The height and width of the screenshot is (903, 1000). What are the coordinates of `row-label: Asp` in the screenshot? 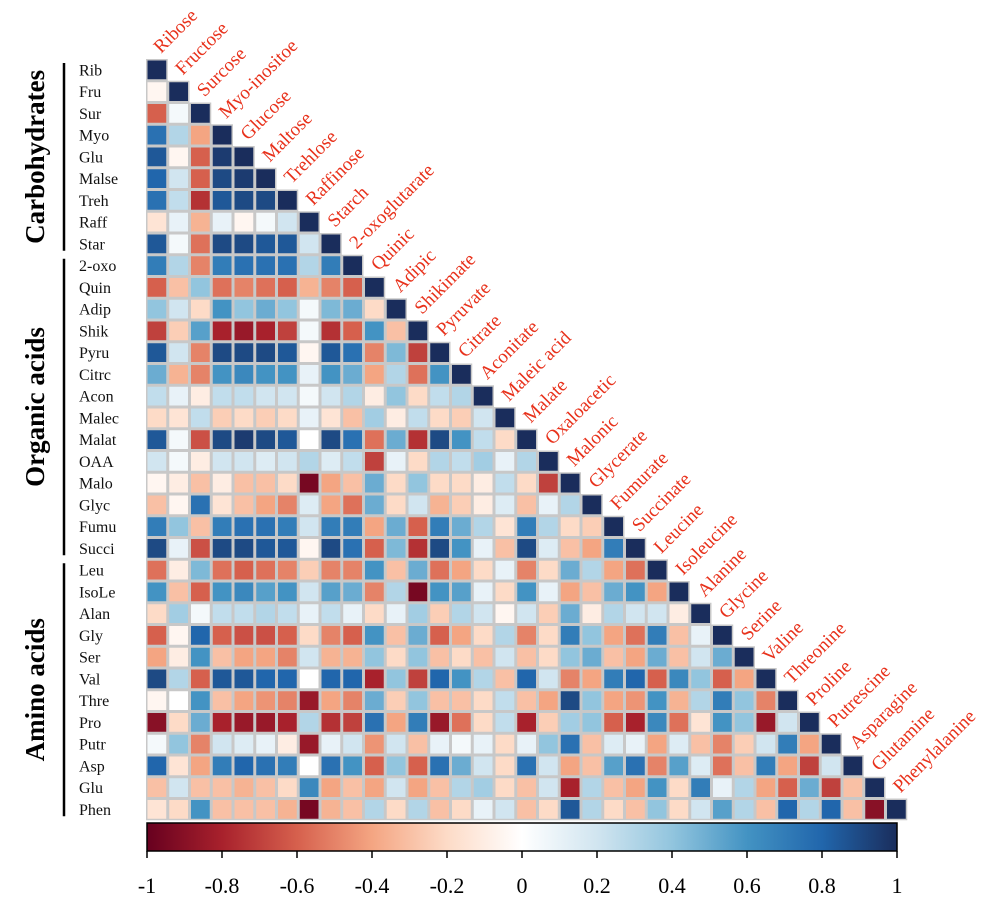 It's located at (92, 766).